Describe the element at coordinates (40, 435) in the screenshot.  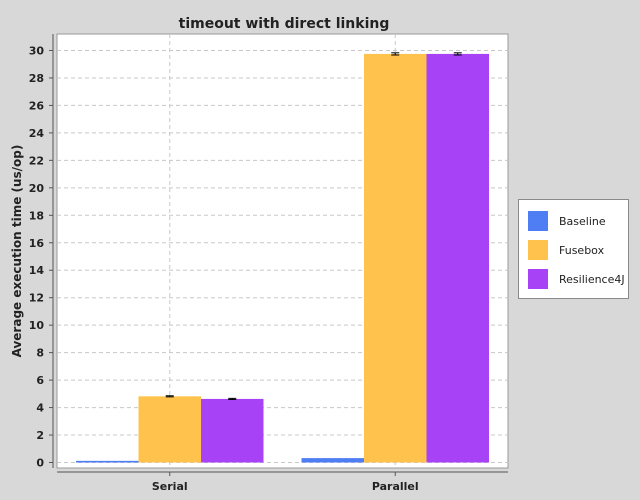
I see `y-tick-label: 2` at that location.